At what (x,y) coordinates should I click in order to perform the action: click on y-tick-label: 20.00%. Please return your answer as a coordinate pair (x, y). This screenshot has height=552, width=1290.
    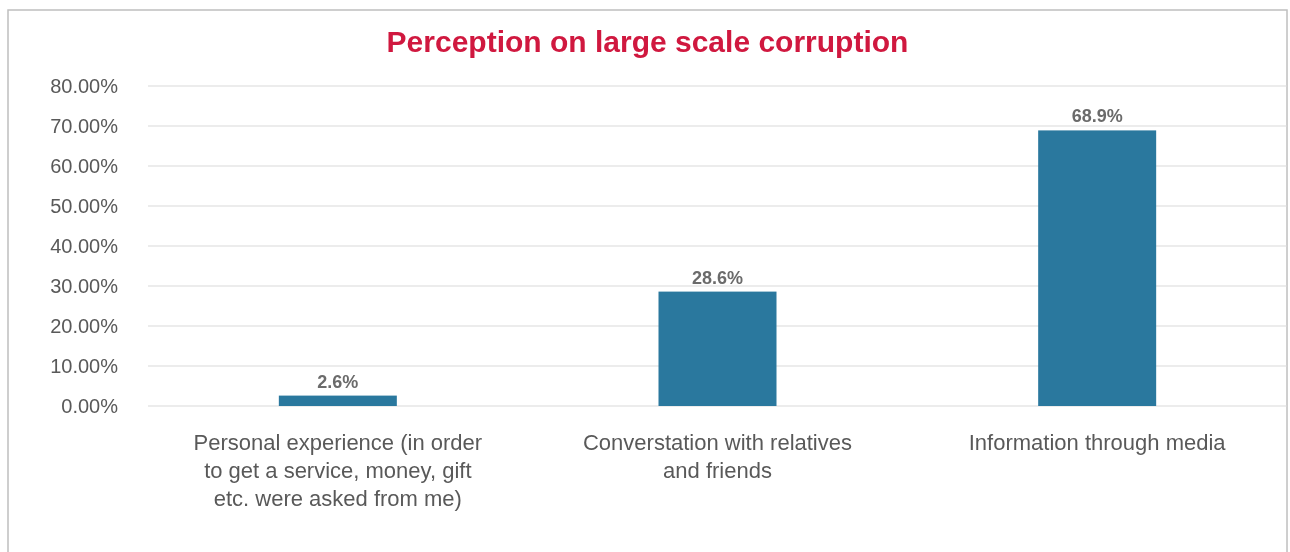
    Looking at the image, I should click on (84, 326).